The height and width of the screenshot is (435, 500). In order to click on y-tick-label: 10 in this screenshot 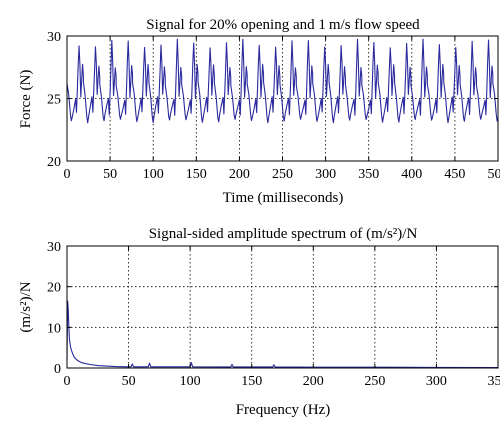, I will do `click(54, 328)`.